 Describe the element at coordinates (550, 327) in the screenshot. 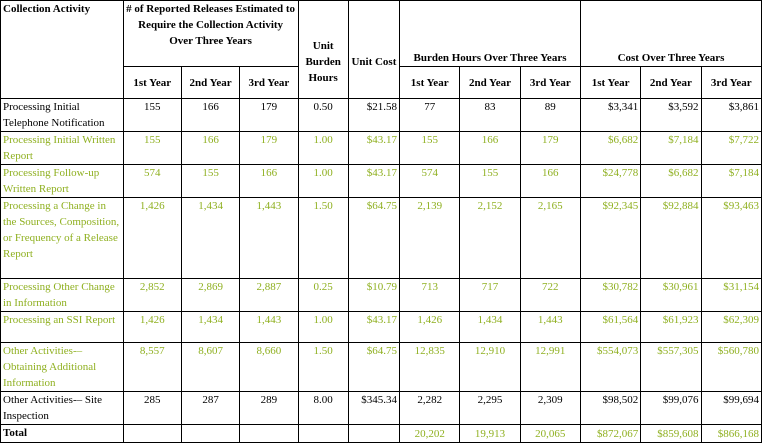

I see `burden-year-3: 1,443` at that location.